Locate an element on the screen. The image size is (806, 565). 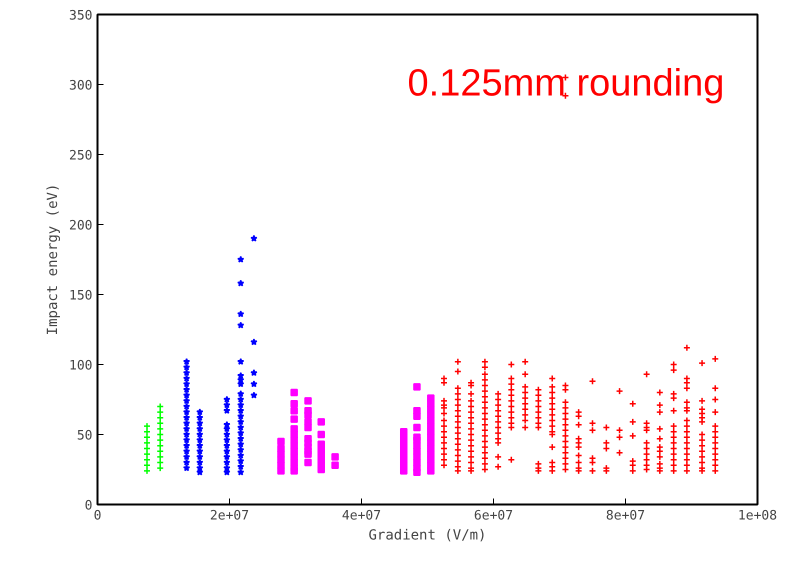
x-axis-title: Gradient (V/m) is located at coordinates (427, 536).